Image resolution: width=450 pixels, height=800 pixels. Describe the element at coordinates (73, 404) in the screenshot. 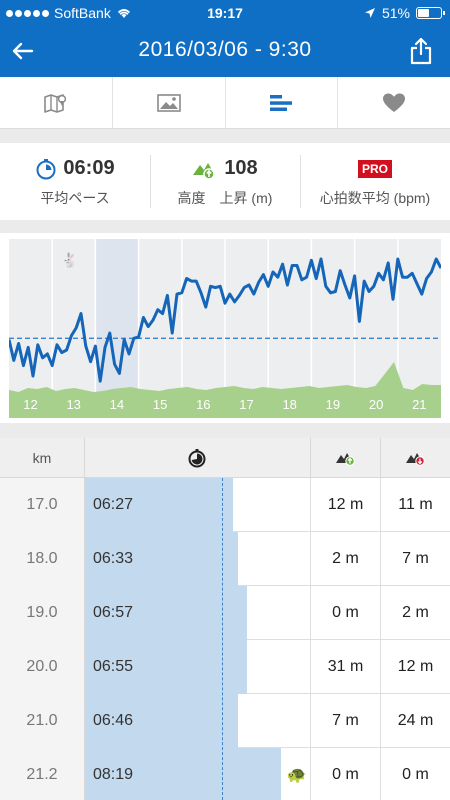

I see `km-tick-label: 13` at that location.